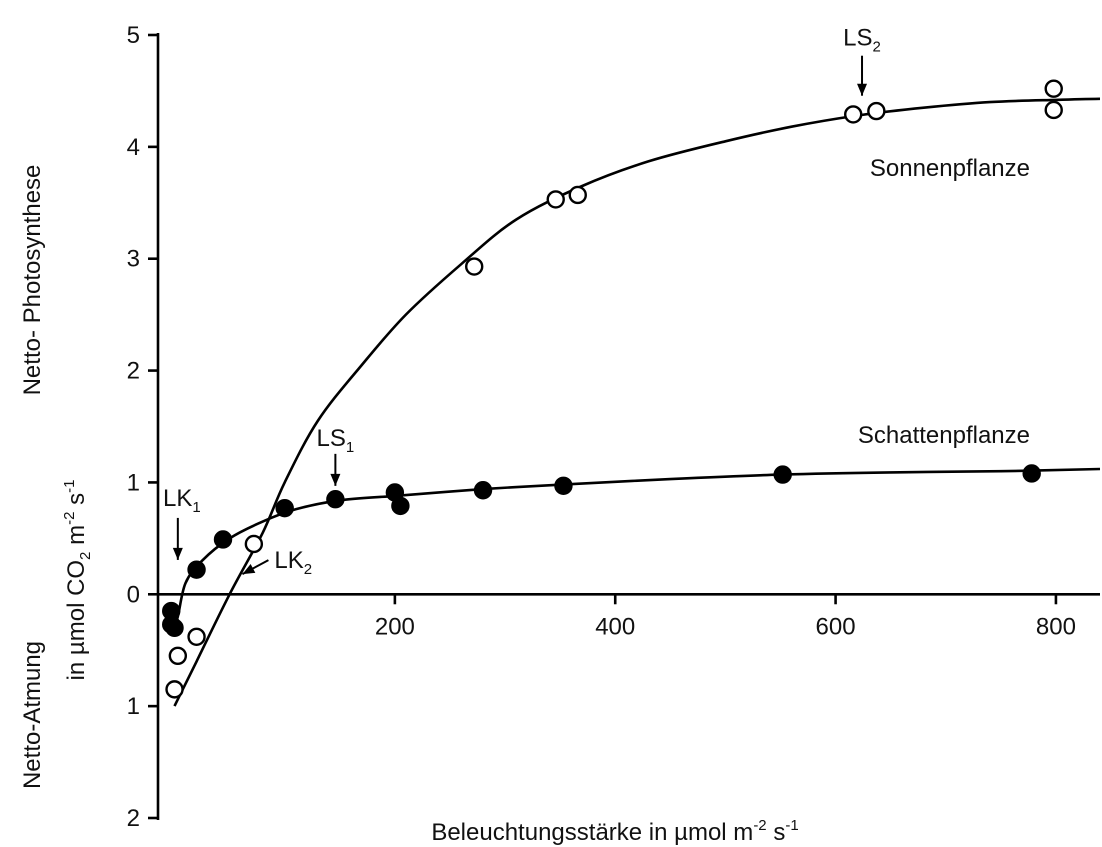 The image size is (1102, 847). I want to click on y-axis-units-sup1: -2, so click(69, 518).